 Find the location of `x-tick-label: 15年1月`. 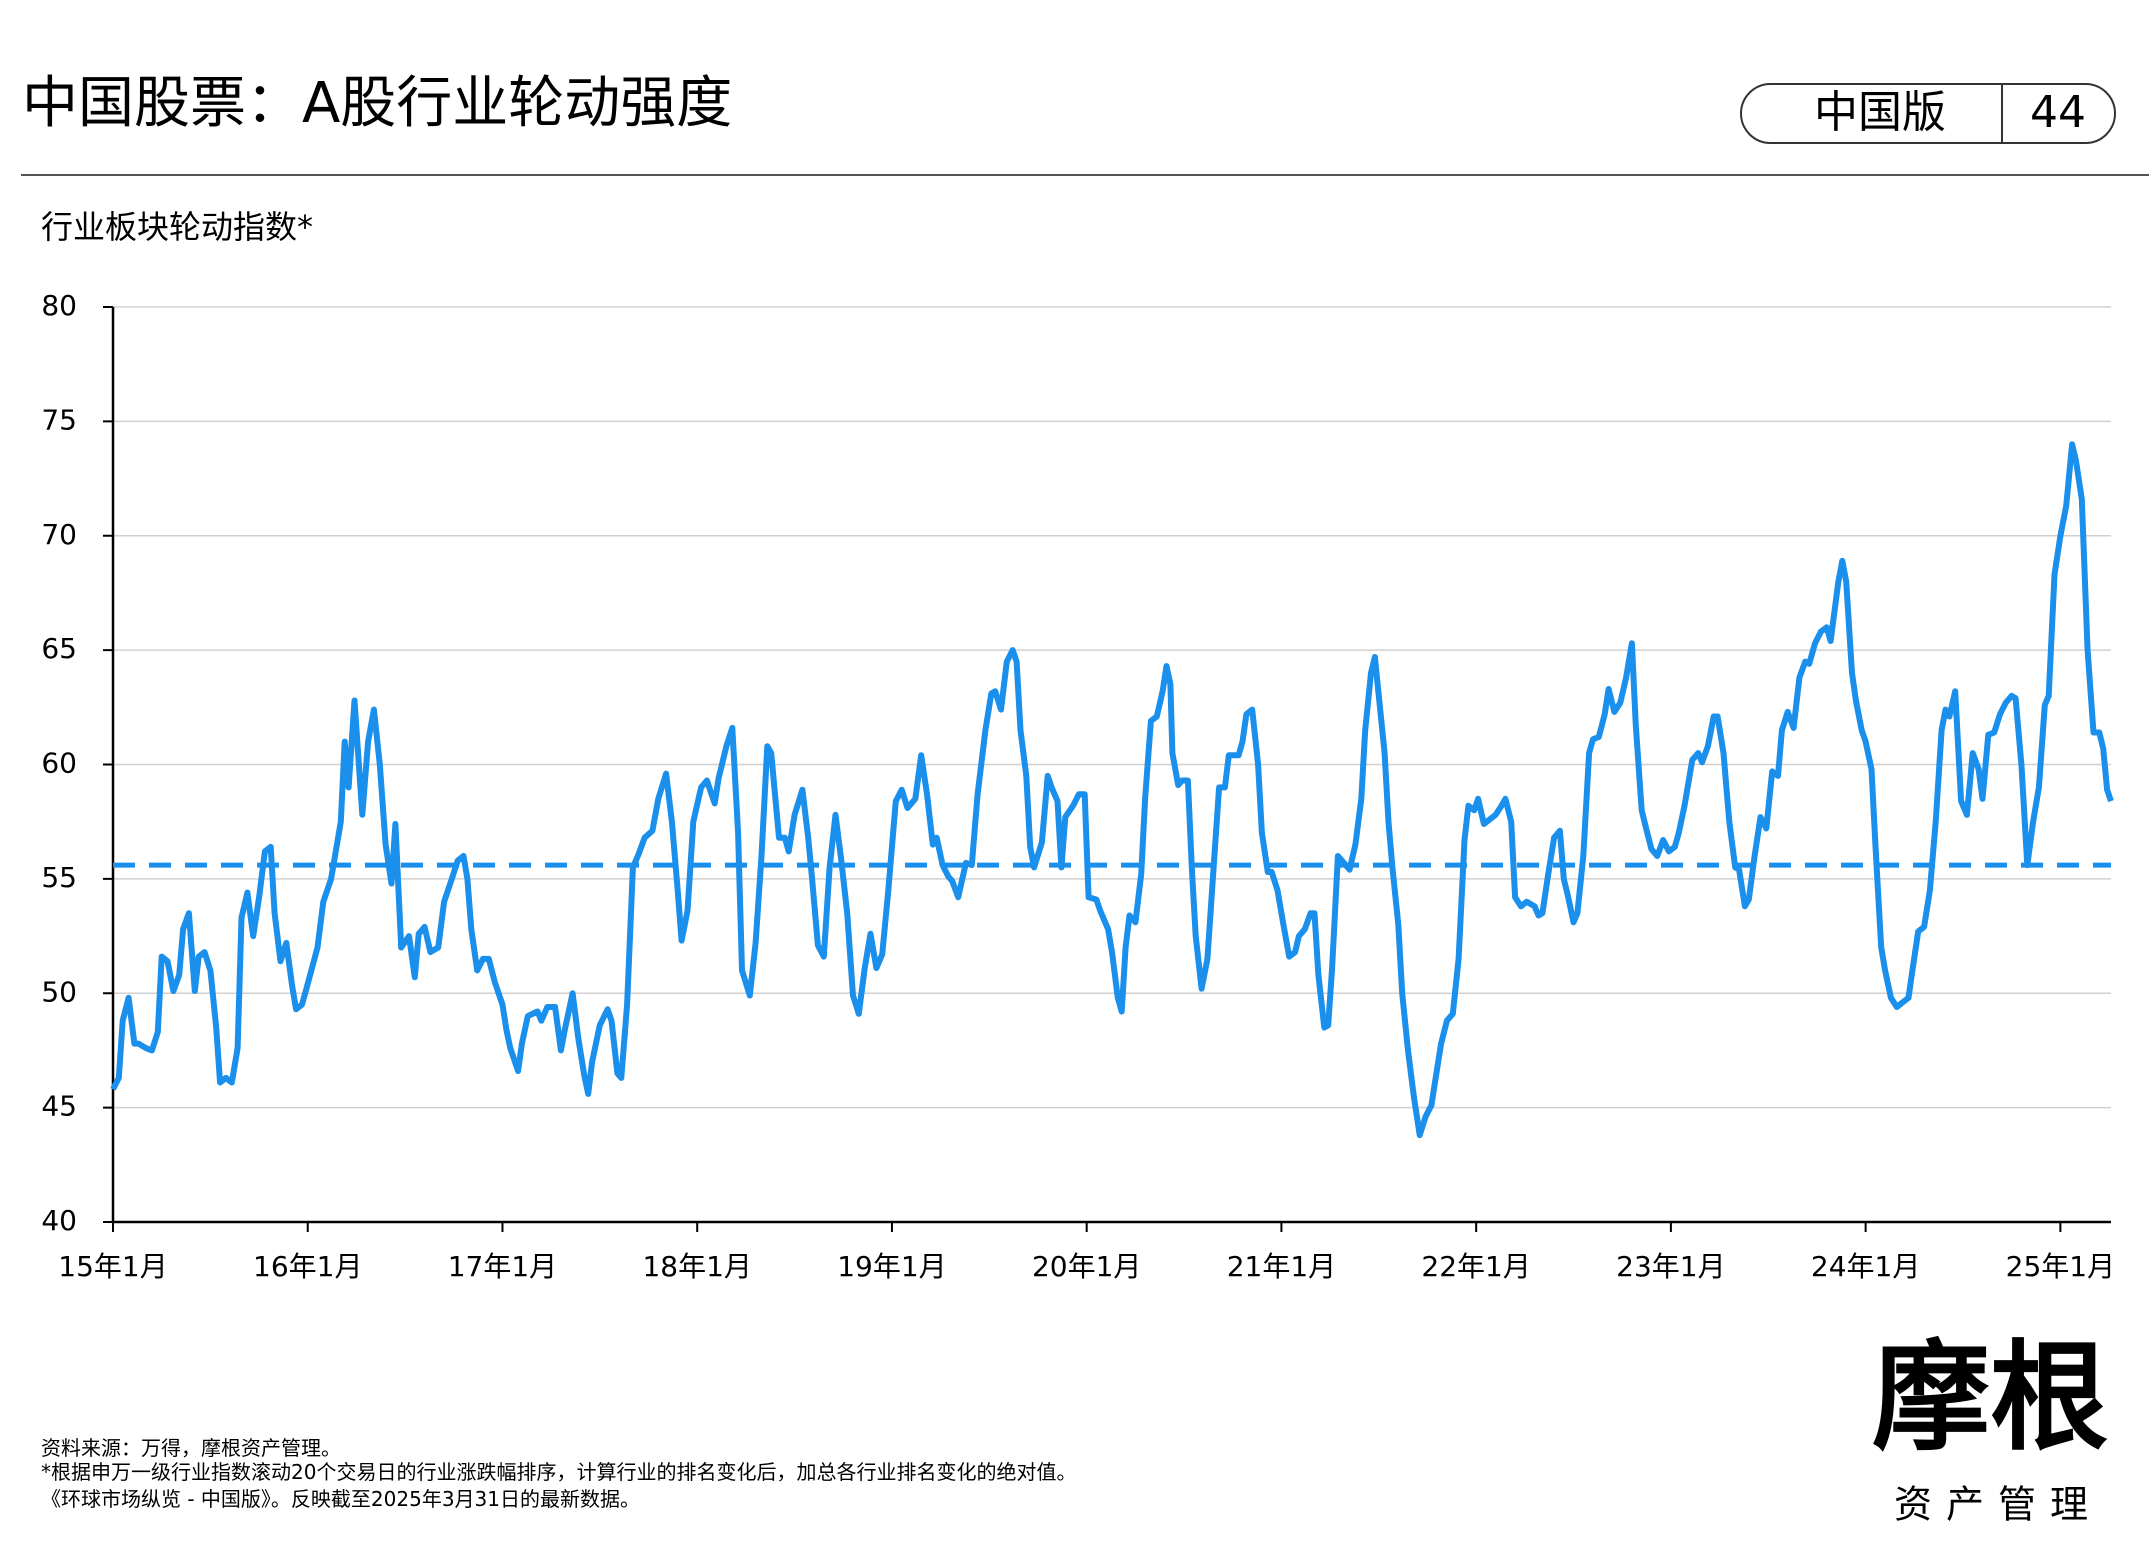

x-tick-label: 15年1月 is located at coordinates (112, 1266).